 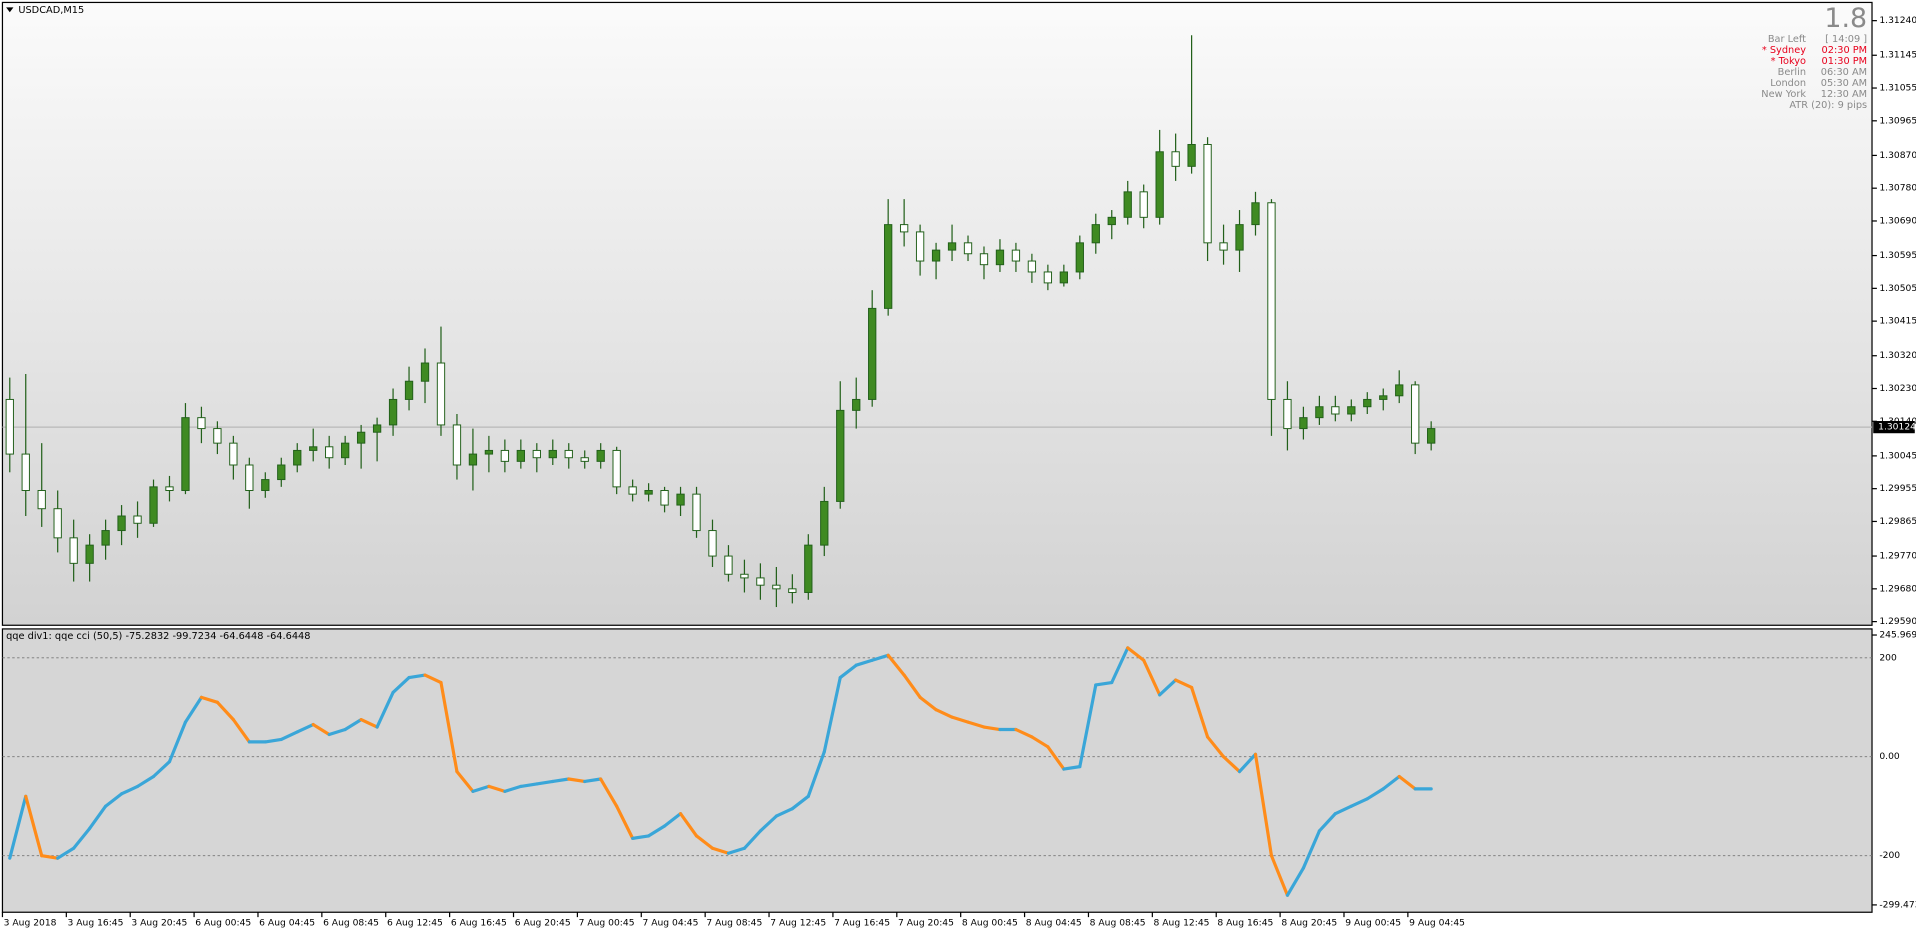 What do you see at coordinates (1897, 588) in the screenshot?
I see `y-tick-label: 1.29680` at bounding box center [1897, 588].